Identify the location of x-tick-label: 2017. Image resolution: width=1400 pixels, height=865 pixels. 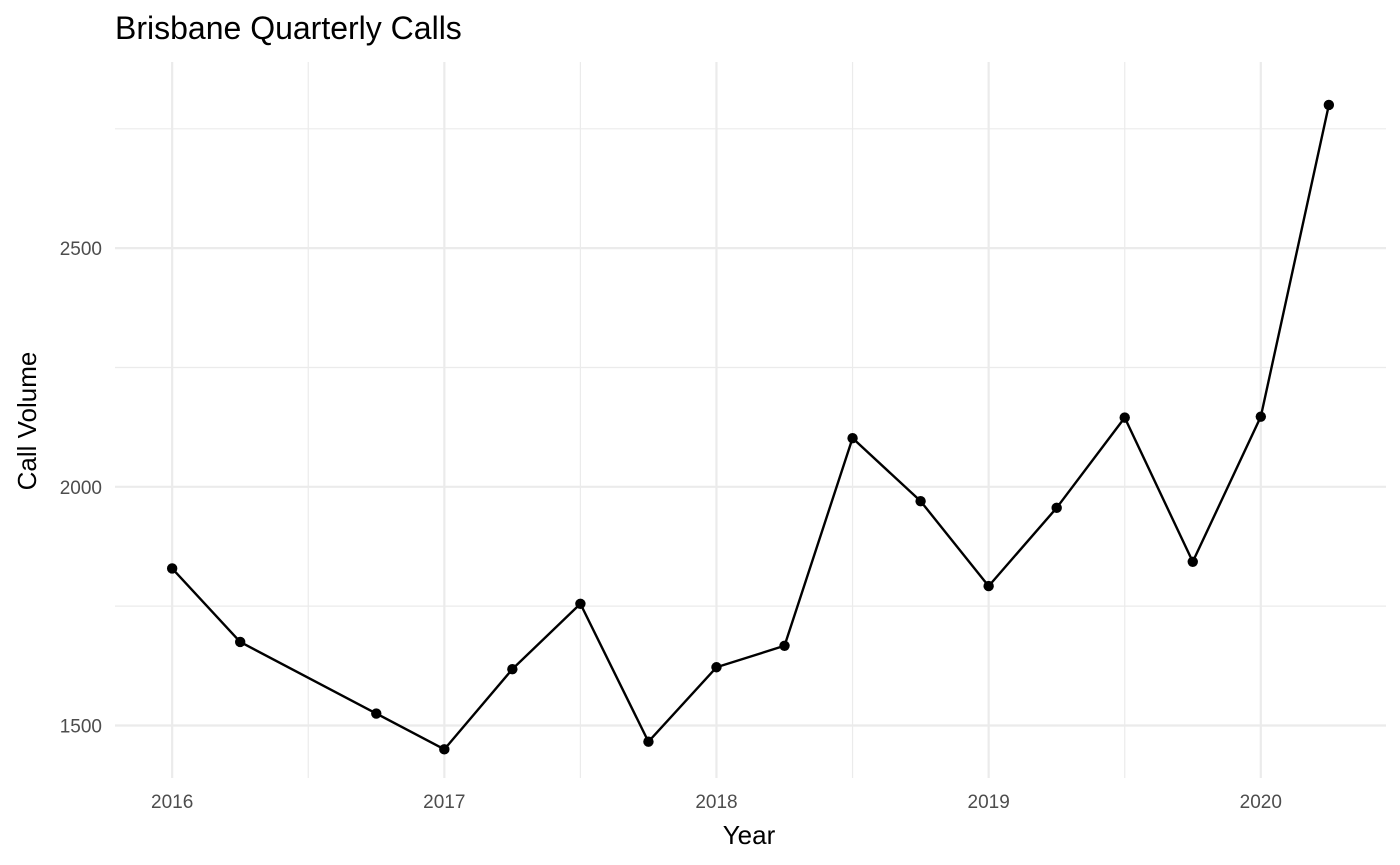
(444, 802).